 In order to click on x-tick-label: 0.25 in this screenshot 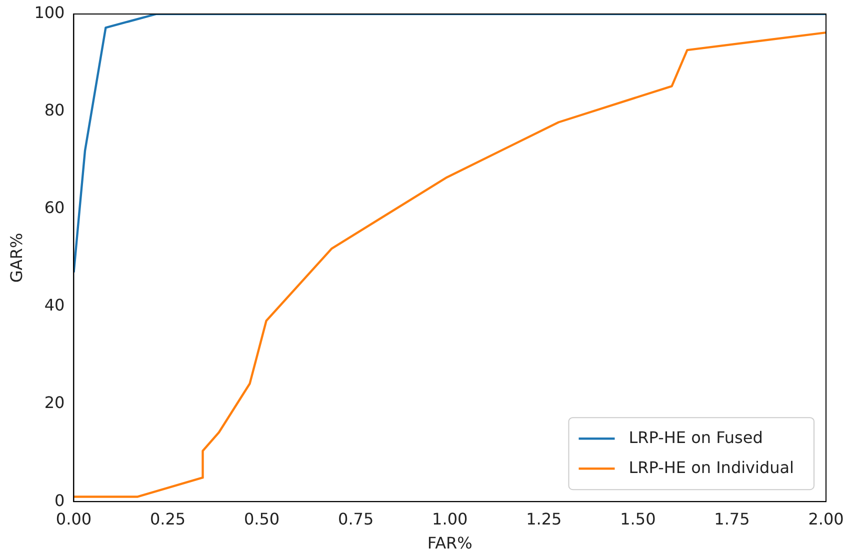, I will do `click(168, 518)`.